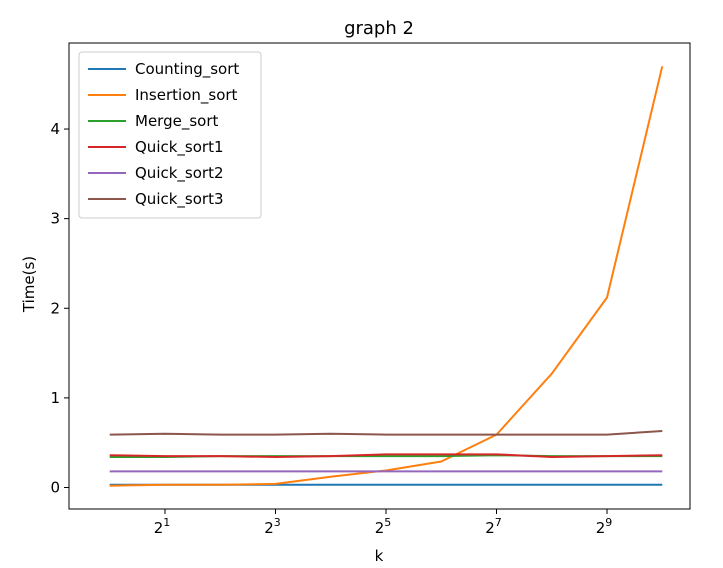  I want to click on chart-title: graph 2, so click(379, 28).